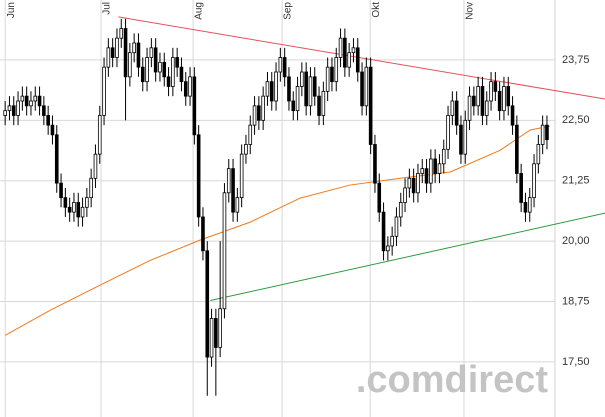  Describe the element at coordinates (576, 241) in the screenshot. I see `y-tick-label: 20,00` at that location.